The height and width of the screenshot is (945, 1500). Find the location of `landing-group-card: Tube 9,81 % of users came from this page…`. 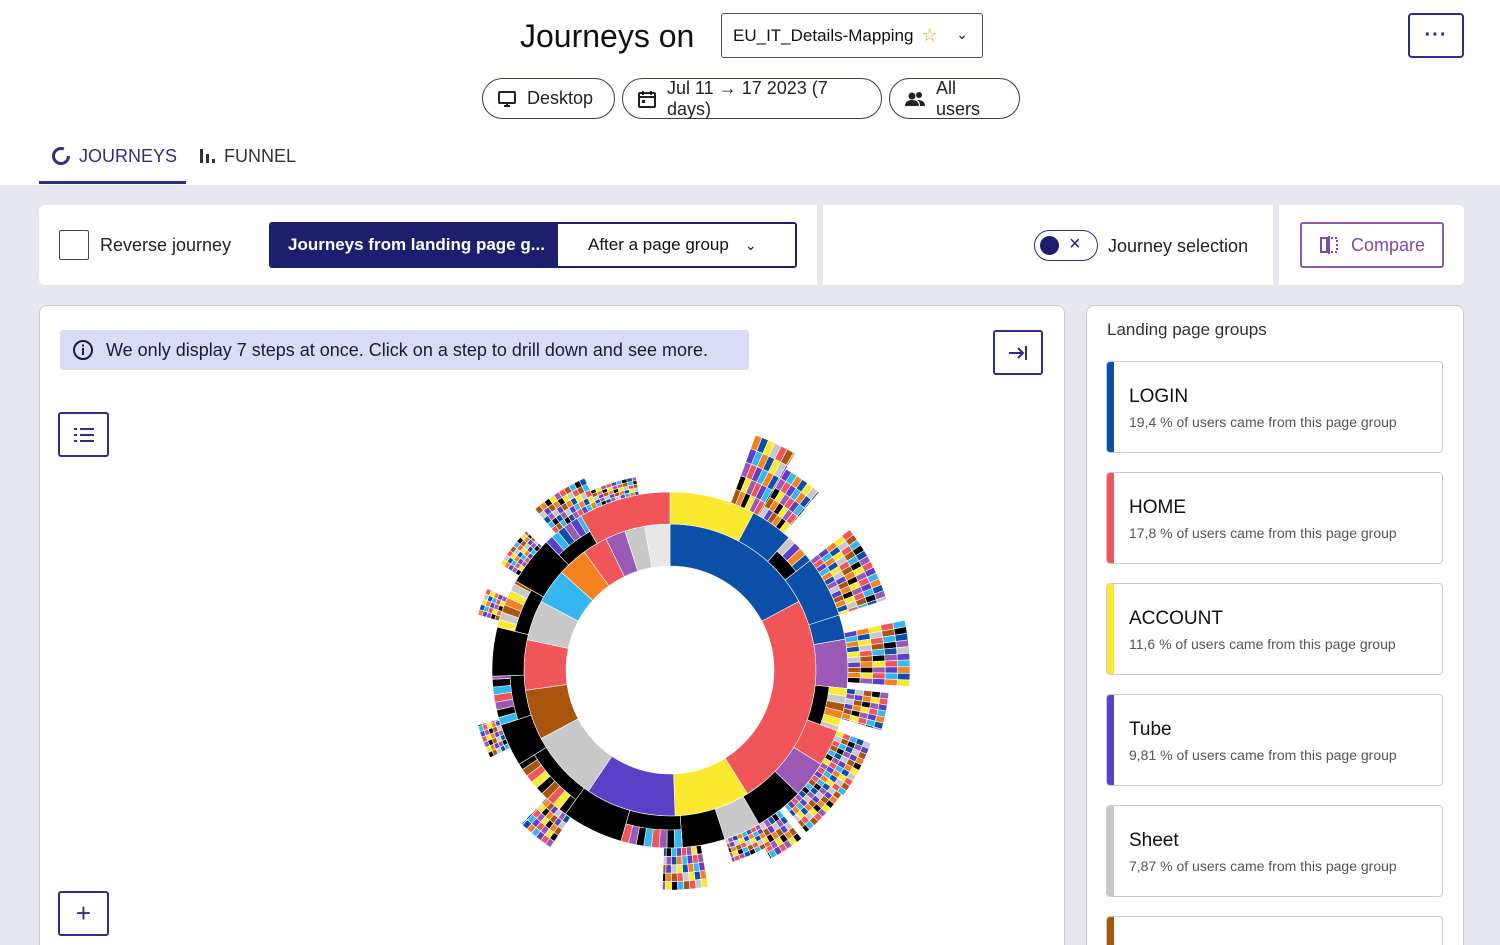

landing-group-card: Tube 9,81 % of users came from this page… is located at coordinates (1274, 740).